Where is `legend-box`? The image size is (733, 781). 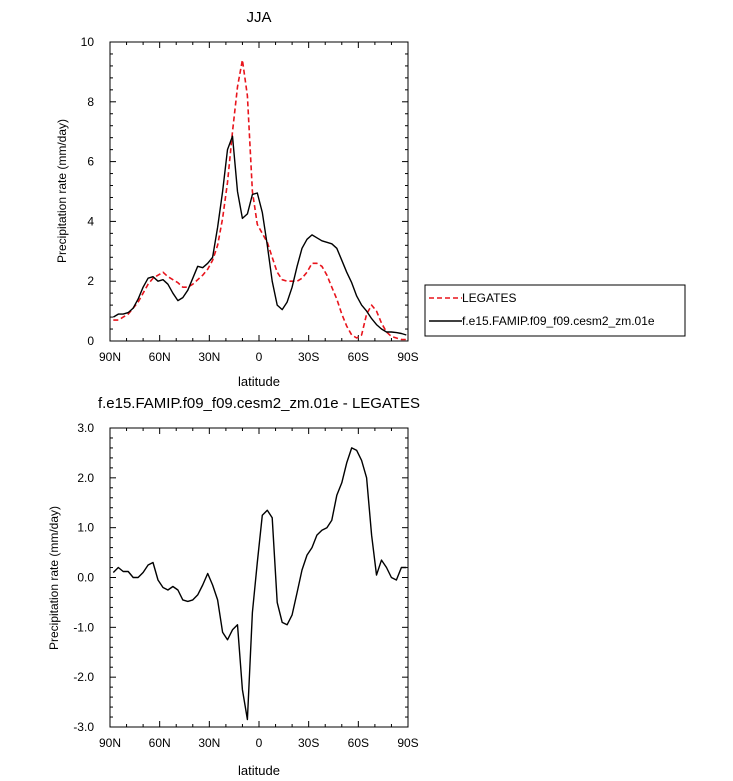 legend-box is located at coordinates (555, 310).